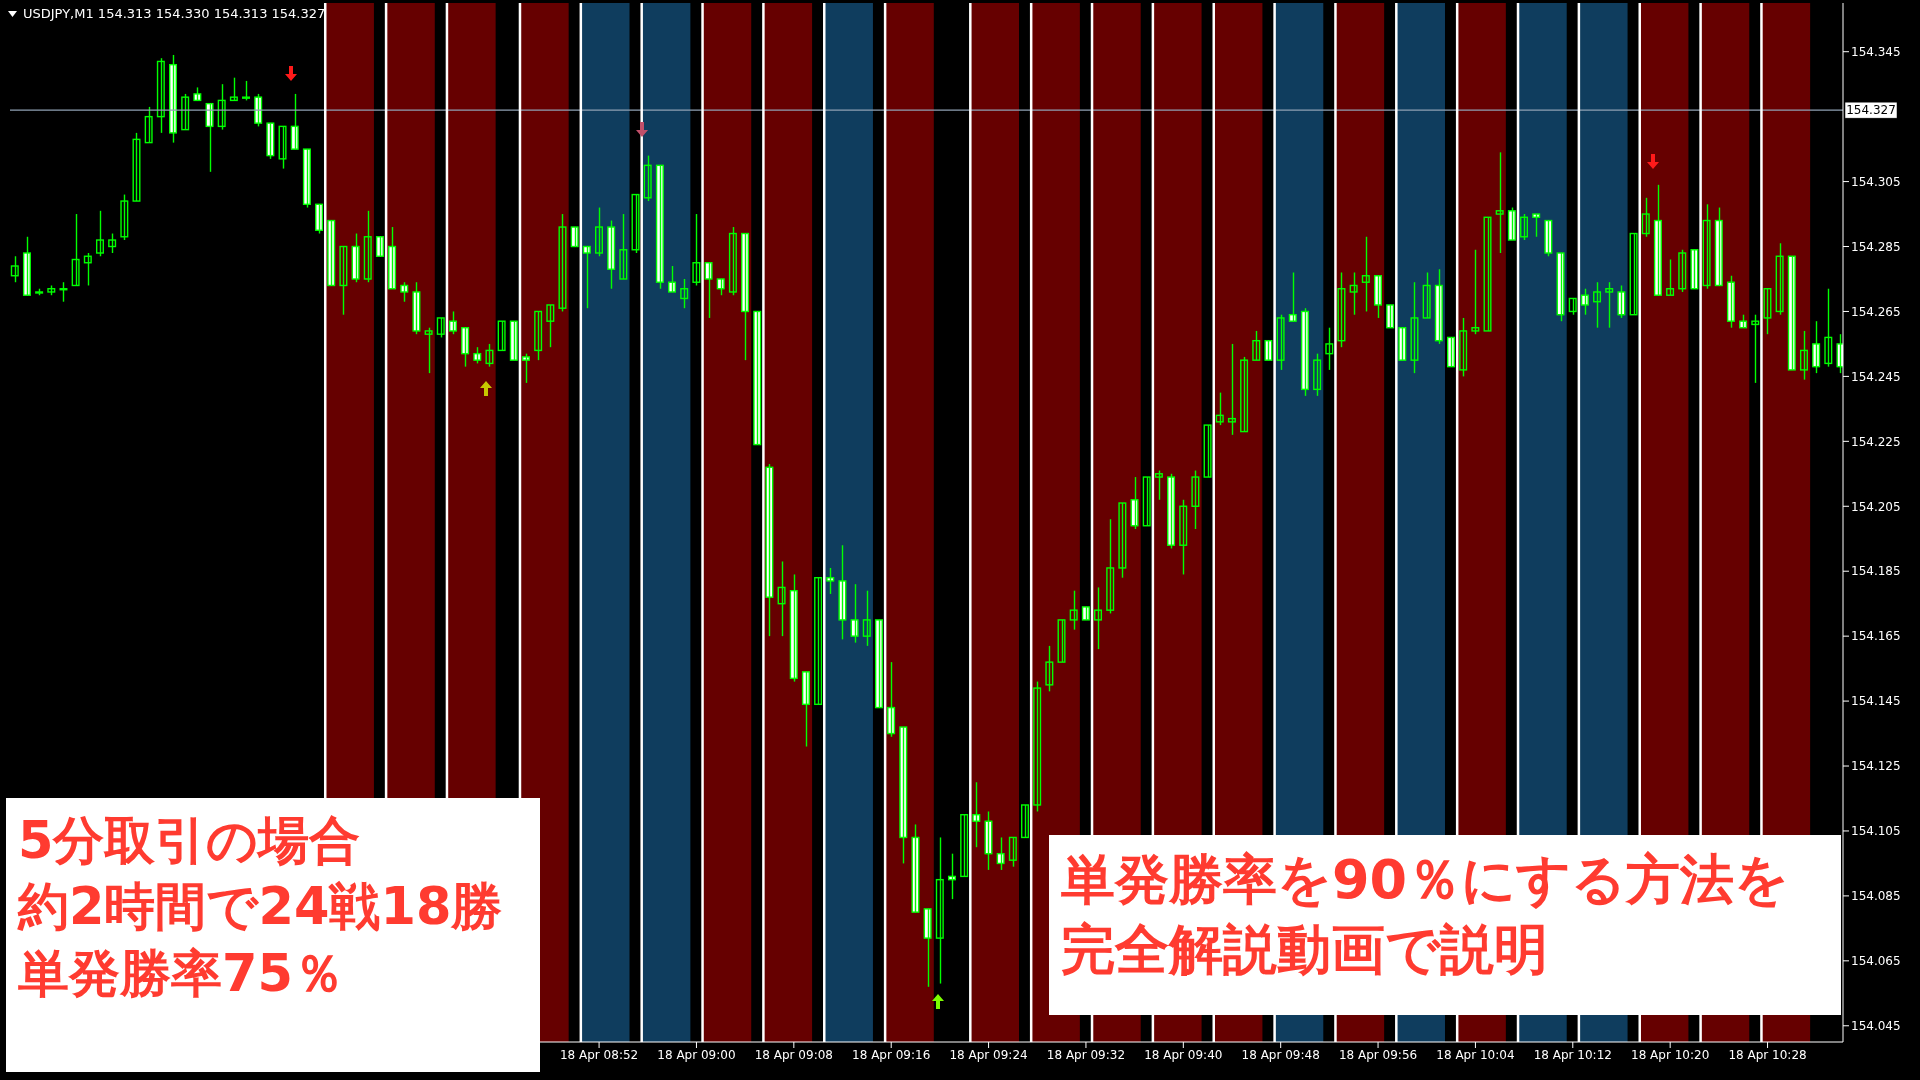 This screenshot has height=1080, width=1920. I want to click on y-tick-label: 154.105, so click(1876, 831).